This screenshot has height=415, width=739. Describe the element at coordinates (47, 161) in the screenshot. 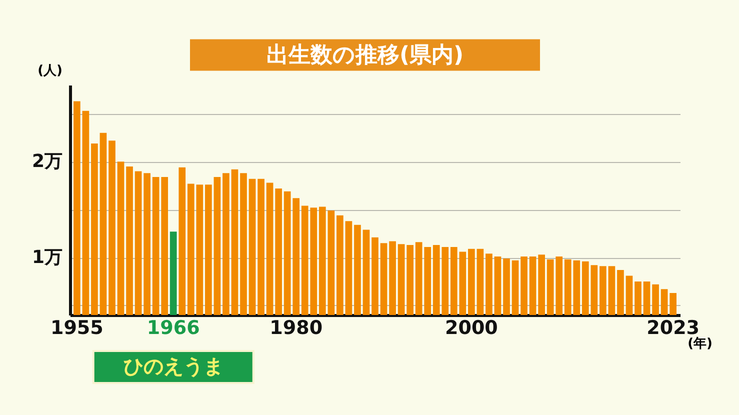

I see `y-tick-label: 2万` at that location.